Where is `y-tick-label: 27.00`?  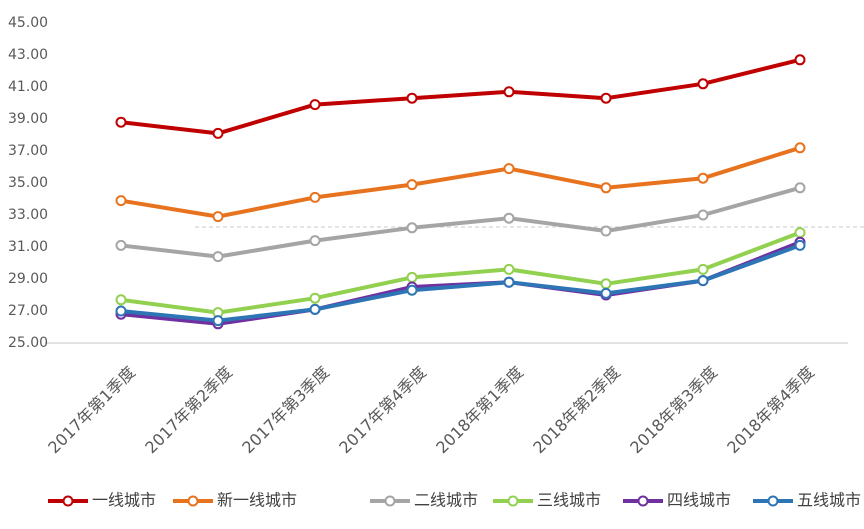
y-tick-label: 27.00 is located at coordinates (28, 311).